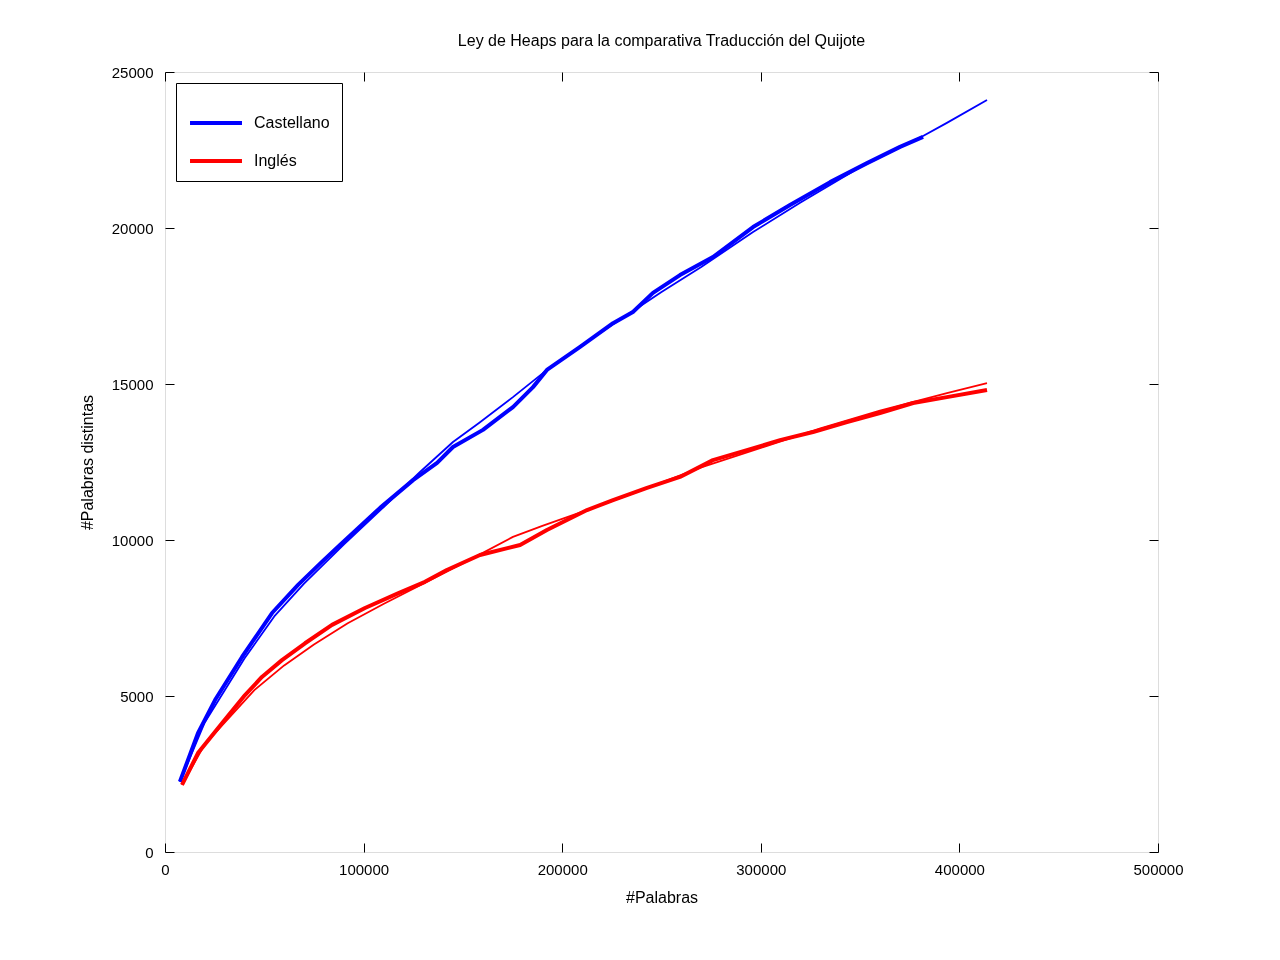 Image resolution: width=1280 pixels, height=960 pixels. Describe the element at coordinates (761, 869) in the screenshot. I see `x-tick-label: 300000` at that location.